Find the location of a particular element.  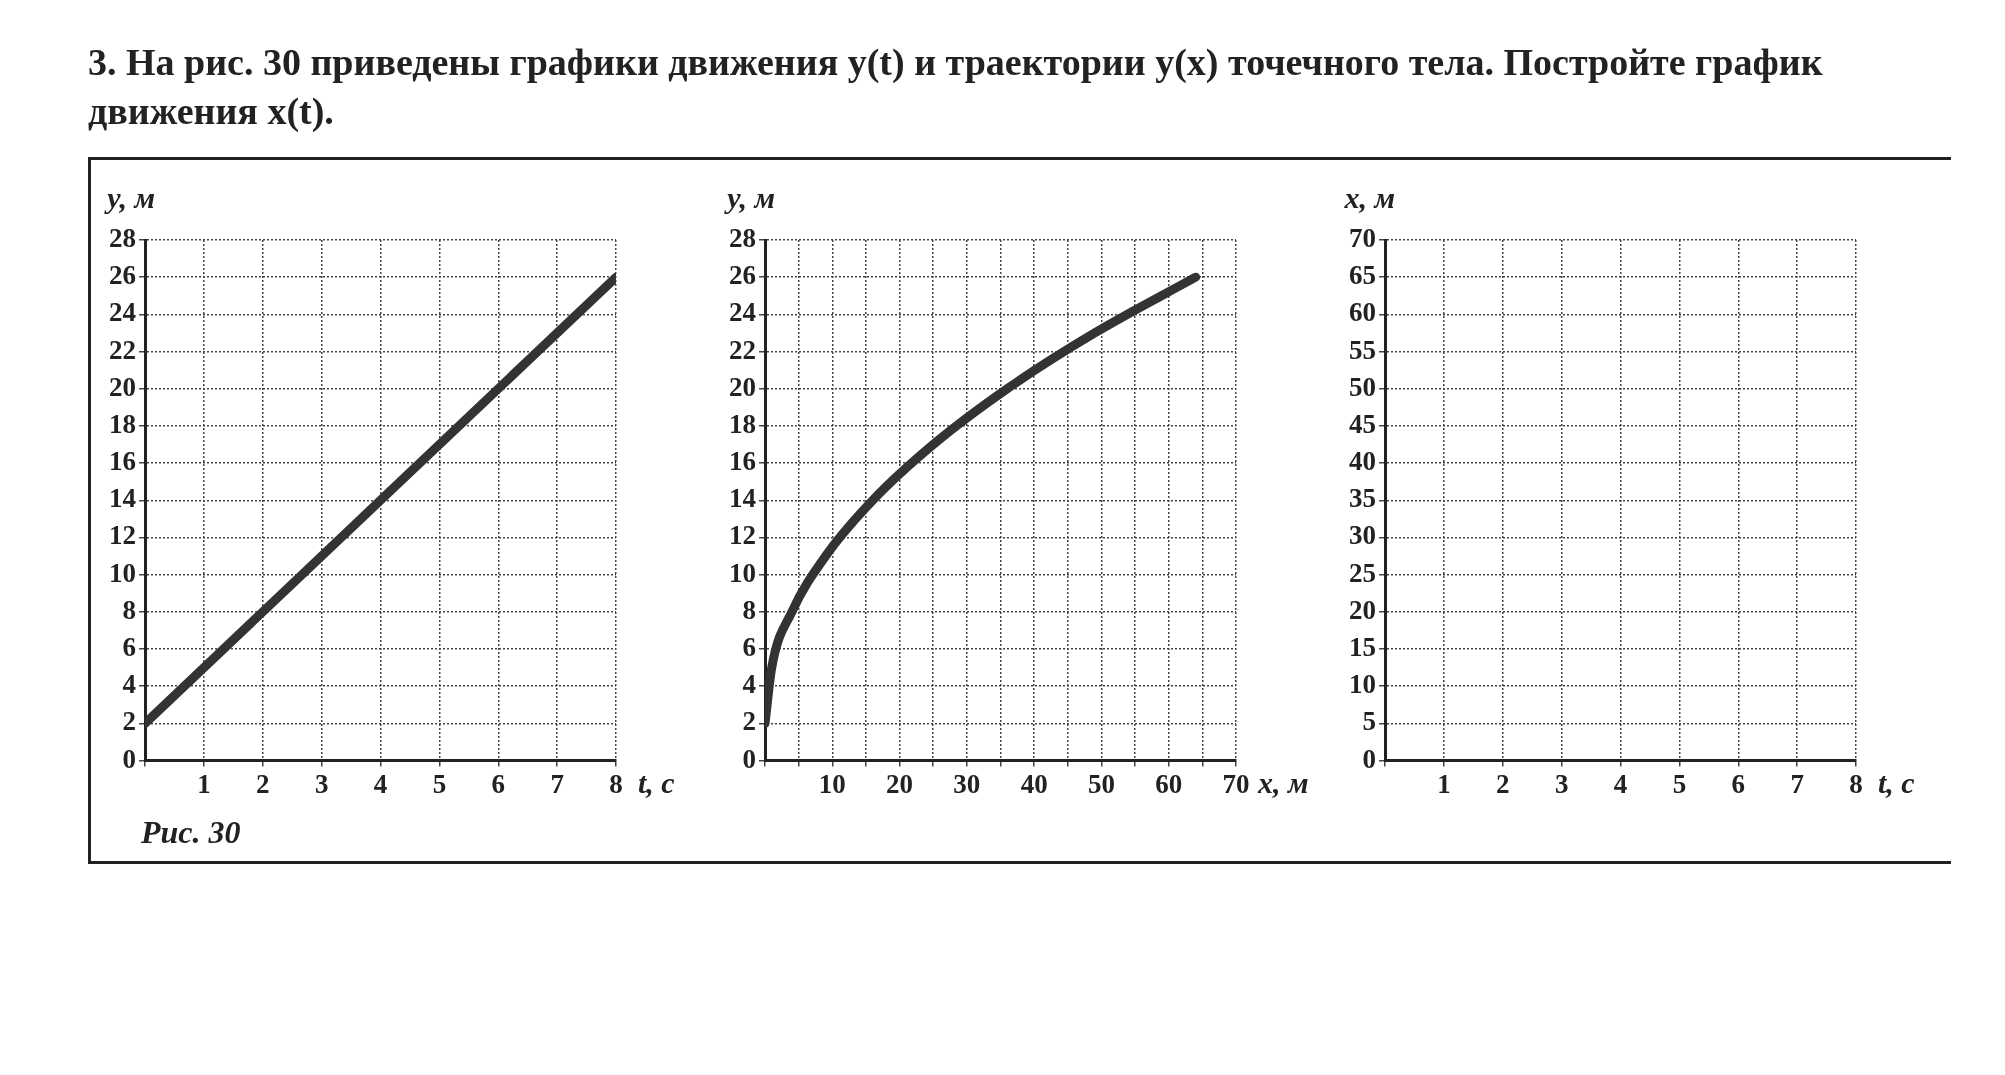

x-tick-label: 30 is located at coordinates (967, 783).